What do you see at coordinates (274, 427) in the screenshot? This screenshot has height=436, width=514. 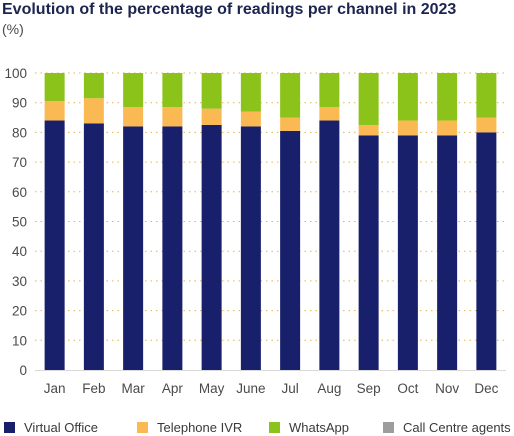 I see `legend-swatch-whatsapp` at bounding box center [274, 427].